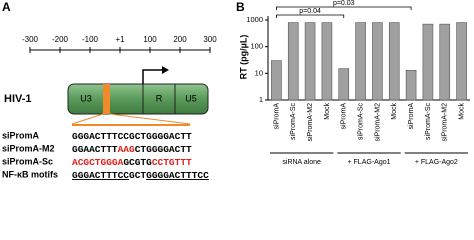 This screenshot has height=240, width=474. What do you see at coordinates (126, 149) in the screenshot?
I see `sequence-segment: AAG` at bounding box center [126, 149].